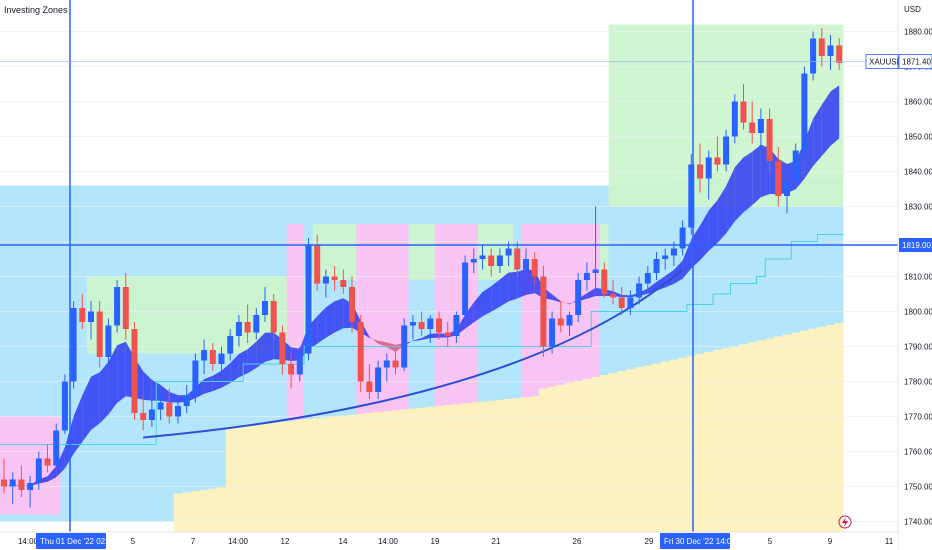 This screenshot has width=932, height=550. I want to click on symbol-tag-text: XAUUSD, so click(886, 62).